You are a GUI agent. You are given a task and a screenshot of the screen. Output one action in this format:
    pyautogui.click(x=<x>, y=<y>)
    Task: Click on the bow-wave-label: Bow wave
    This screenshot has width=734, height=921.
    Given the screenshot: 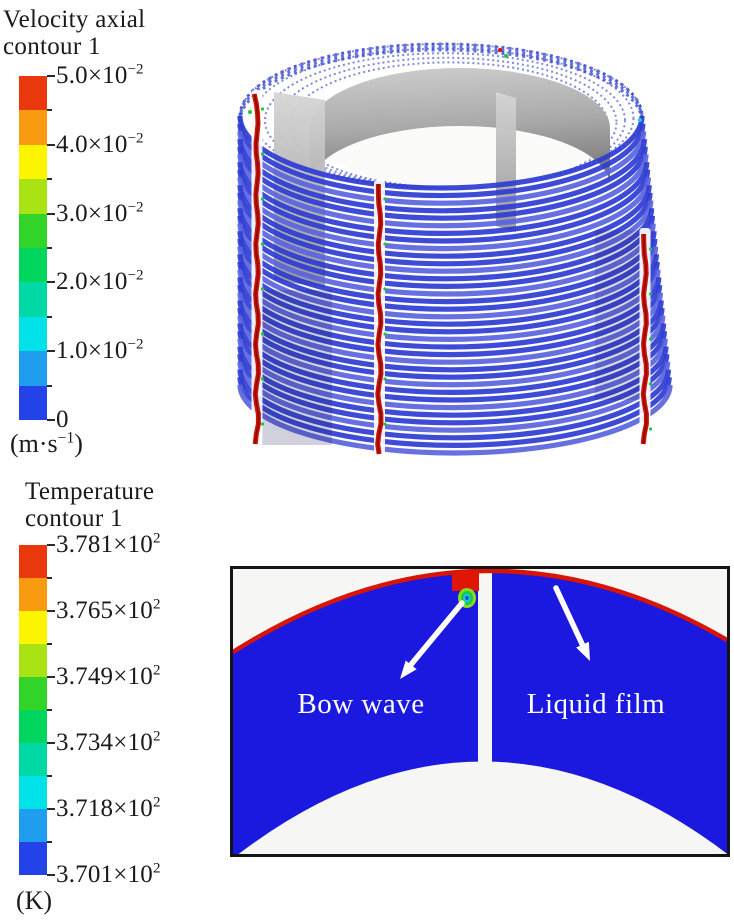 What is the action you would take?
    pyautogui.click(x=360, y=704)
    